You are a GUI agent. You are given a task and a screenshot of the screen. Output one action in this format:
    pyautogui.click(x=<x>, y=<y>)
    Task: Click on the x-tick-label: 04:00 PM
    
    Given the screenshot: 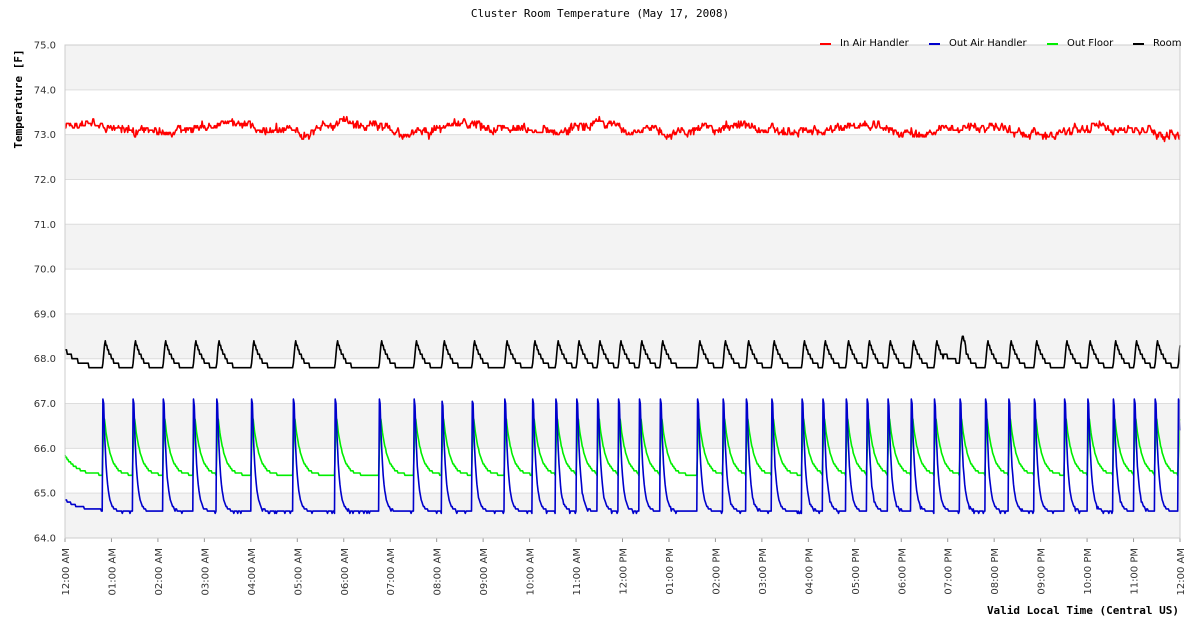 What is the action you would take?
    pyautogui.click(x=809, y=571)
    